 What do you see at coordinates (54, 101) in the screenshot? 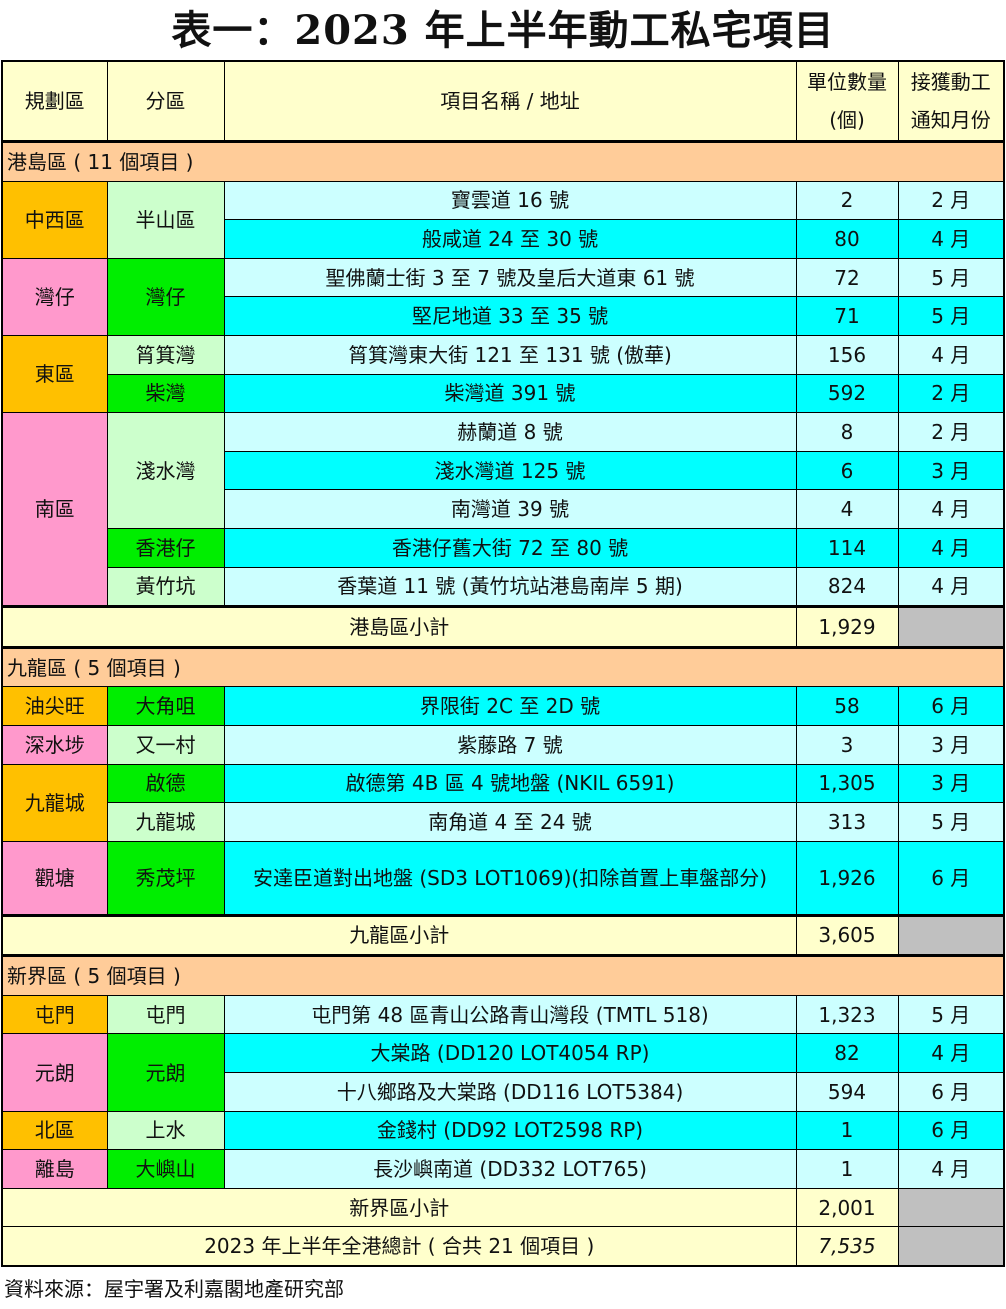
I see `header-district: 規劃區` at bounding box center [54, 101].